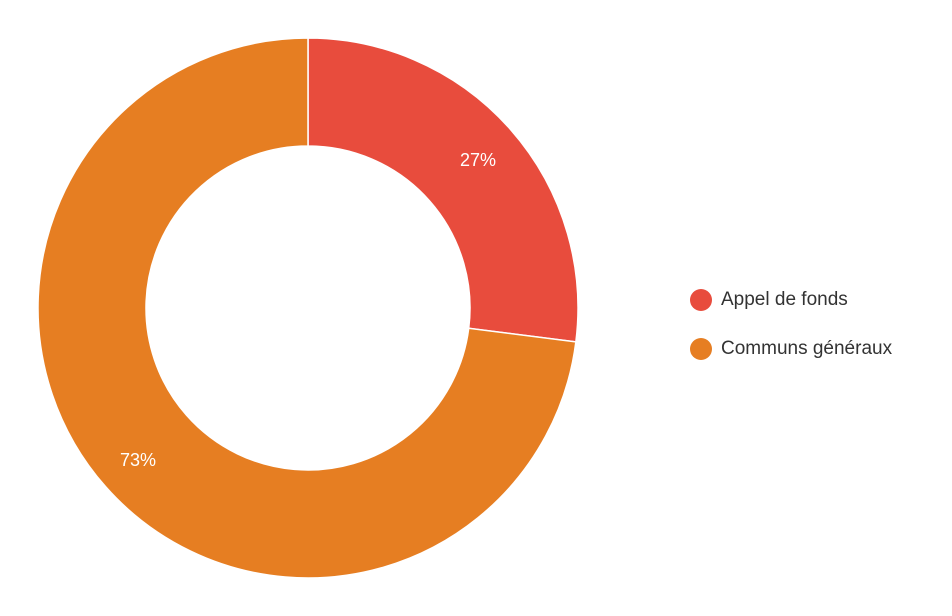  I want to click on data-label-0: 27%, so click(478, 160).